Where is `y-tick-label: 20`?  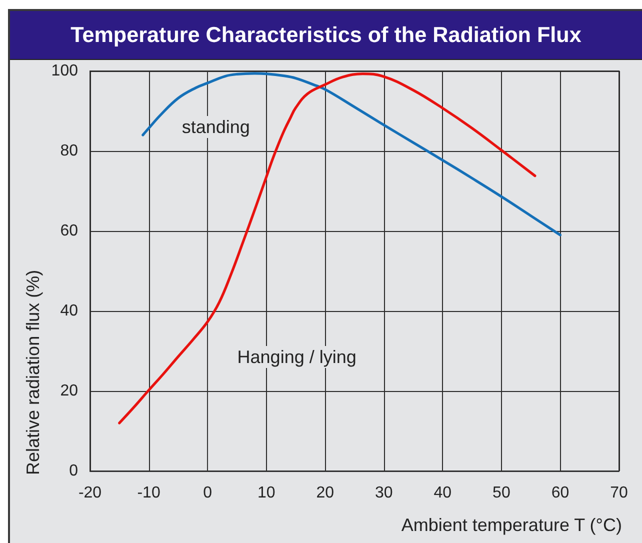
y-tick-label: 20 is located at coordinates (69, 391).